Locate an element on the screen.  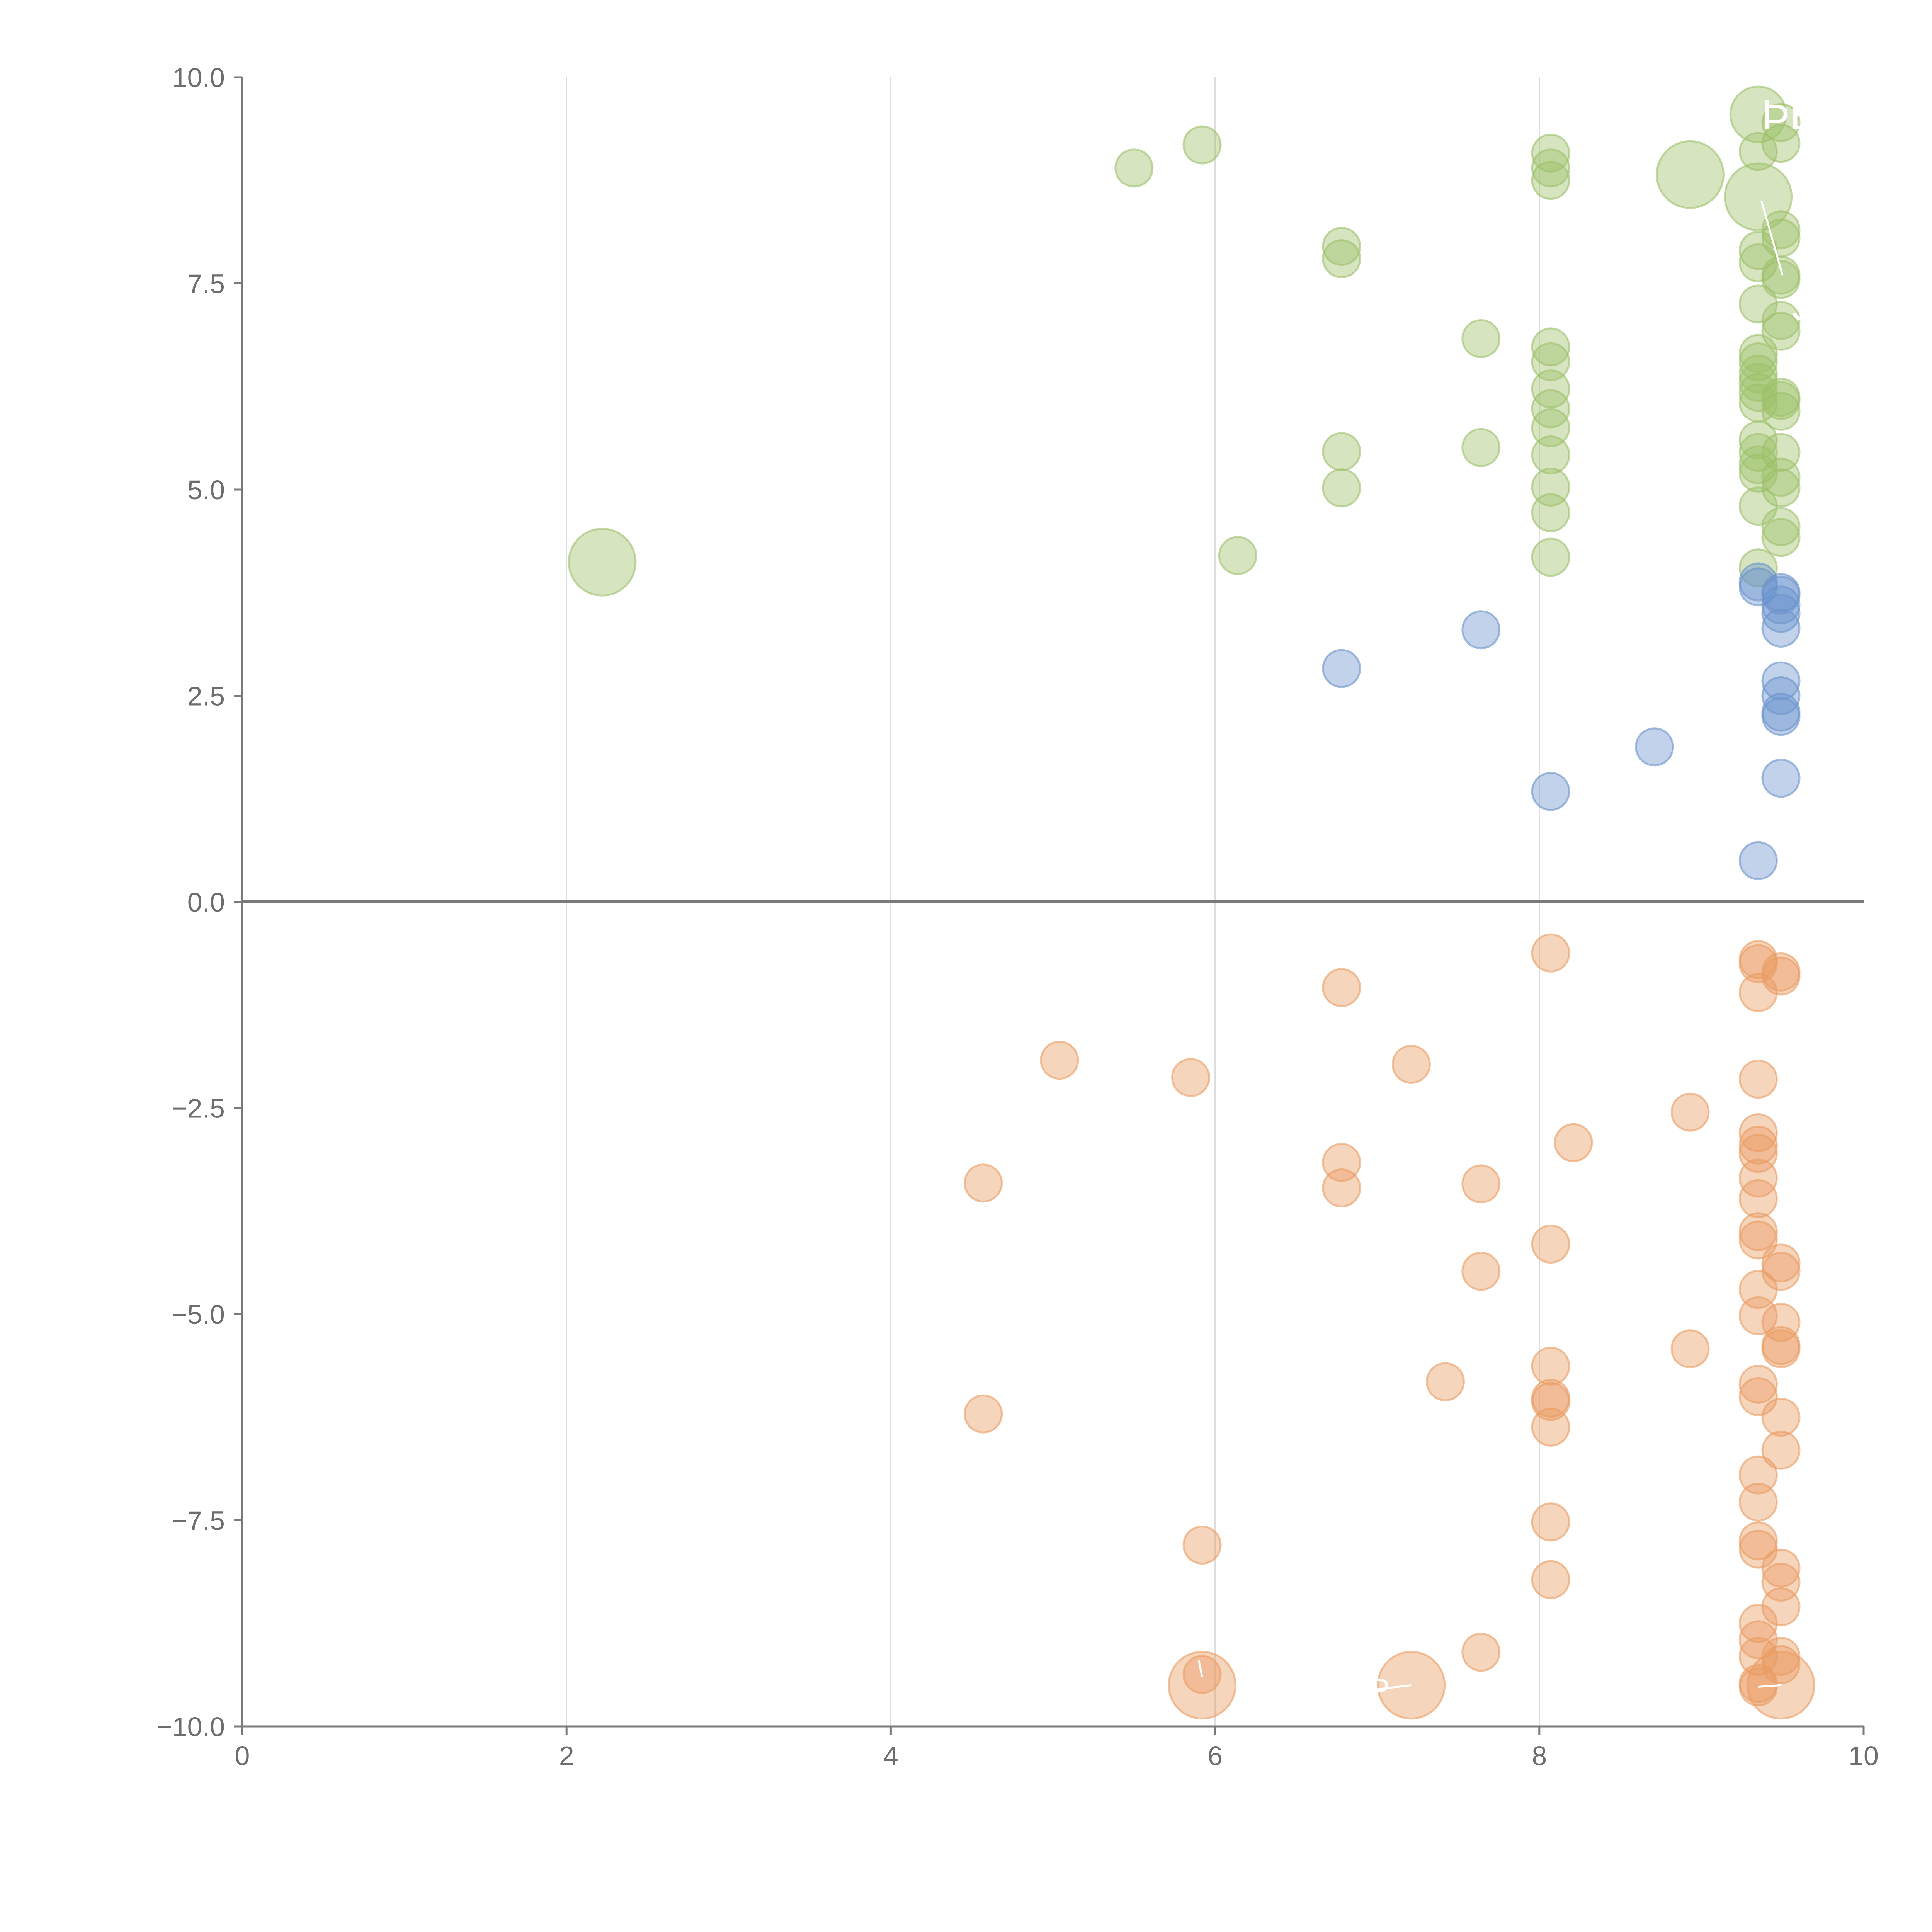
y-tick-label: −2.5 is located at coordinates (198, 1109).